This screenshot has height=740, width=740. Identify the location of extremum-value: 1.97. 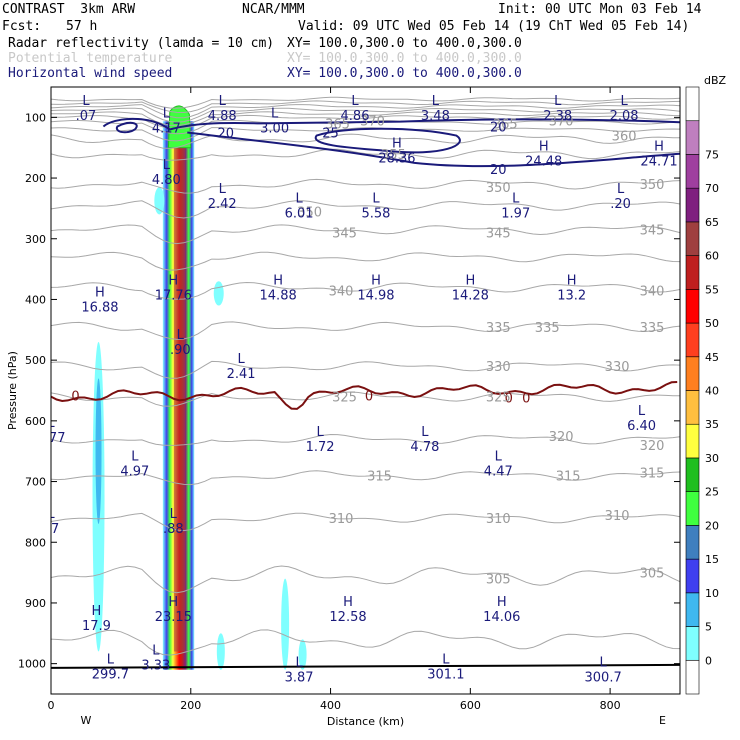
(515, 213).